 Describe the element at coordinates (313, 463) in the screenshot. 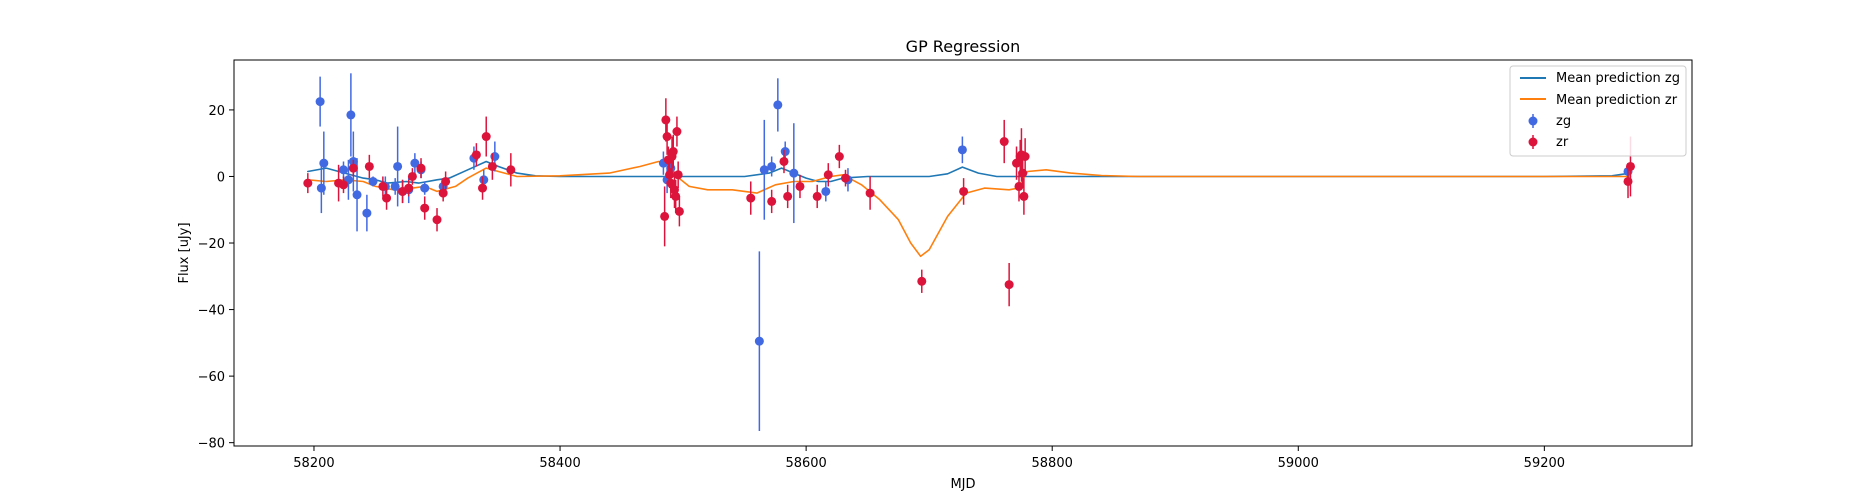

I see `x-tick-label: 58200` at that location.